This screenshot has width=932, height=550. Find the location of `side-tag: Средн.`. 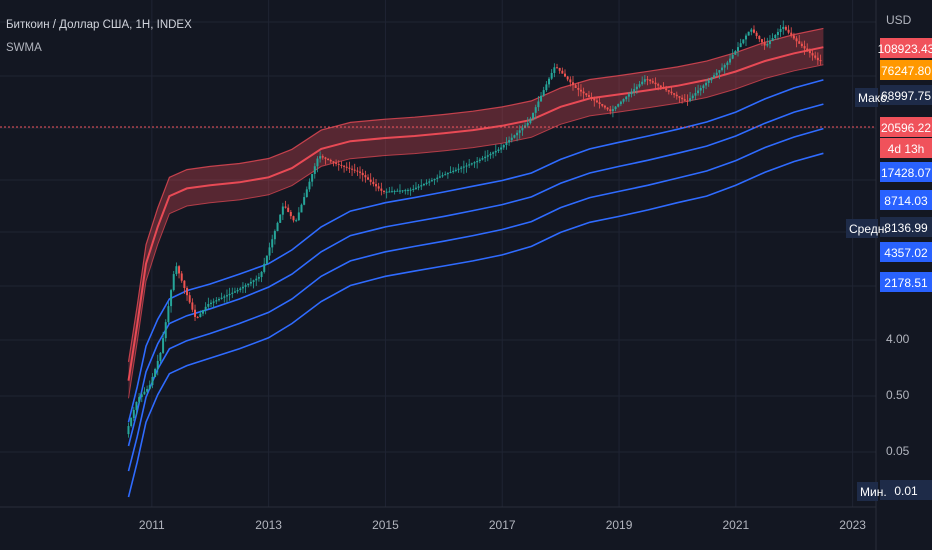

side-tag: Средн. is located at coordinates (867, 228).